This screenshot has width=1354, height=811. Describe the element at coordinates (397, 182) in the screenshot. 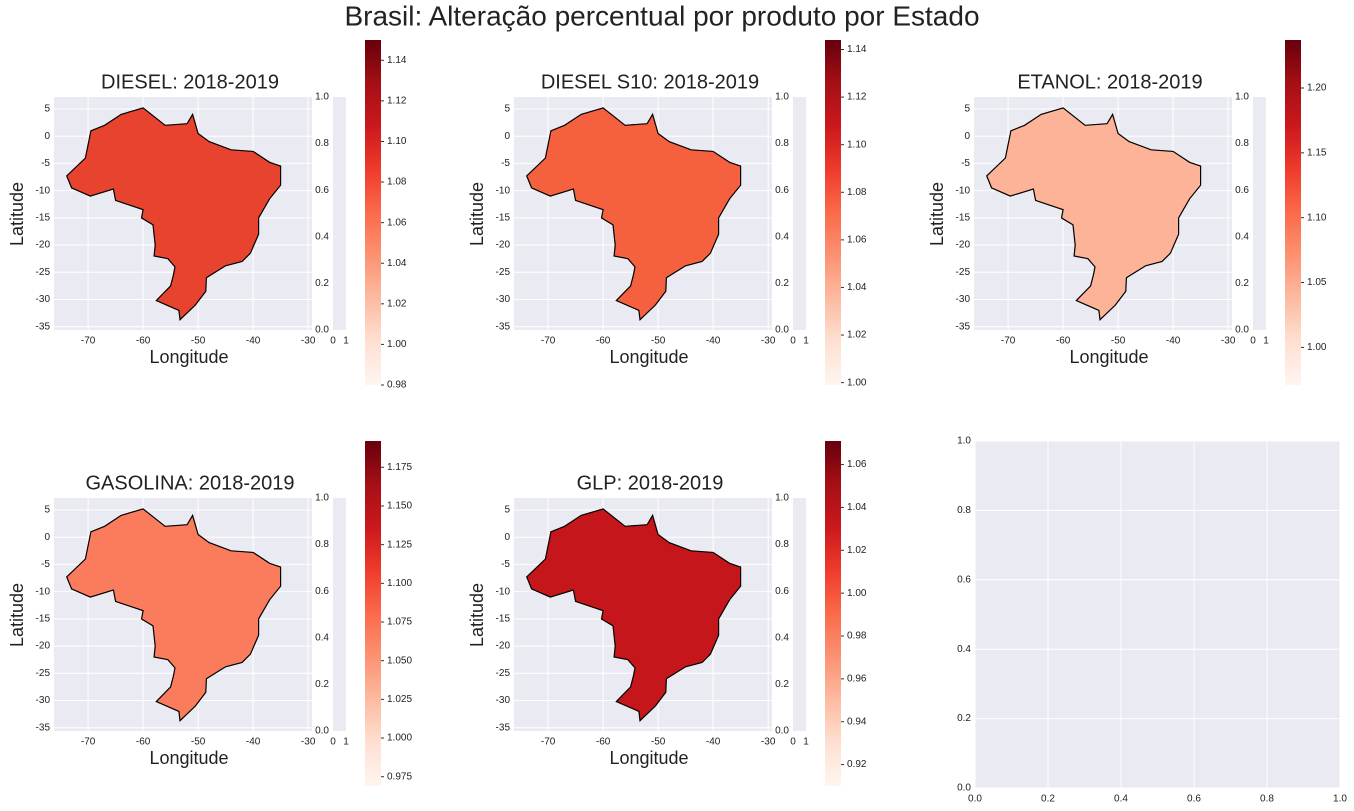

I see `colorbar-tick-label: 1.08` at that location.